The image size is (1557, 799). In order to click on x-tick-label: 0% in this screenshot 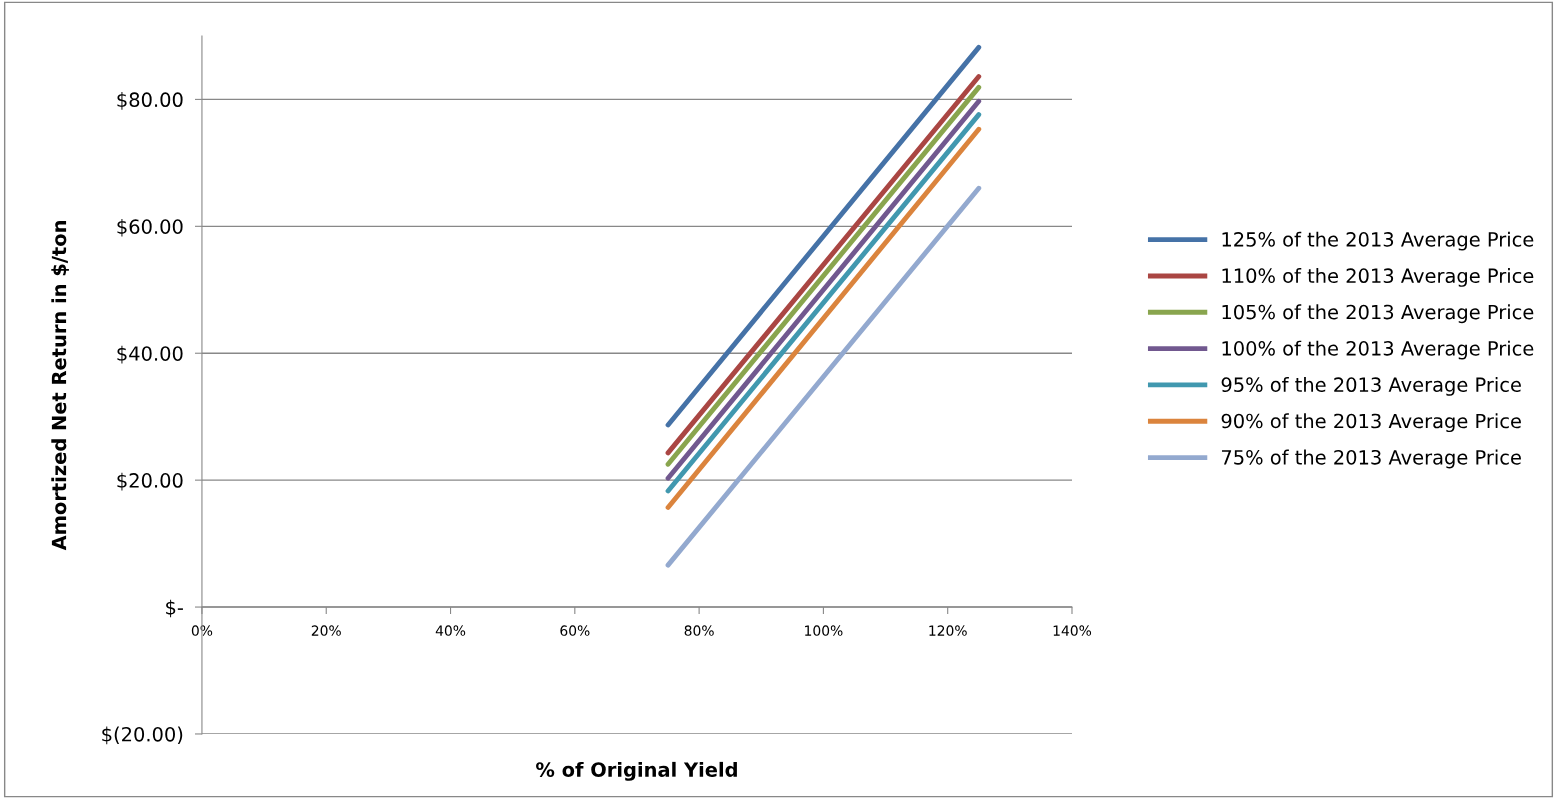, I will do `click(202, 630)`.